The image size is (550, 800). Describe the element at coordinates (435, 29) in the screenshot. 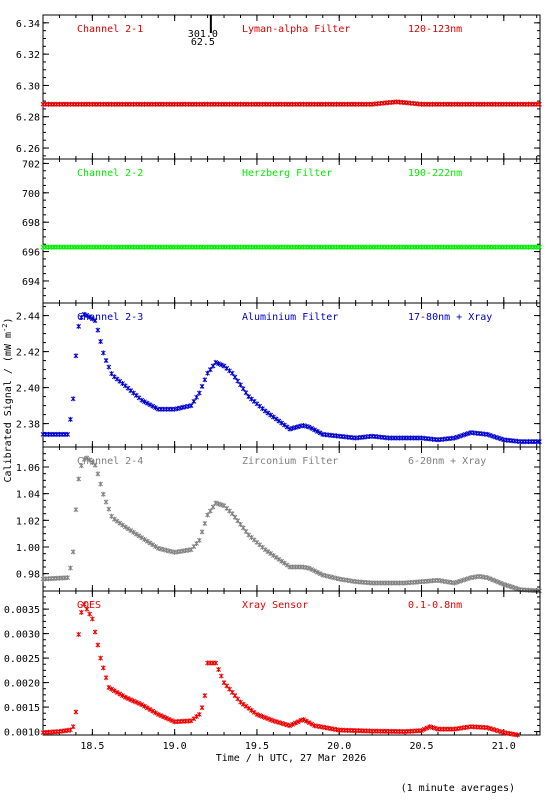

I see `panel-band-label: 120-123nm` at that location.